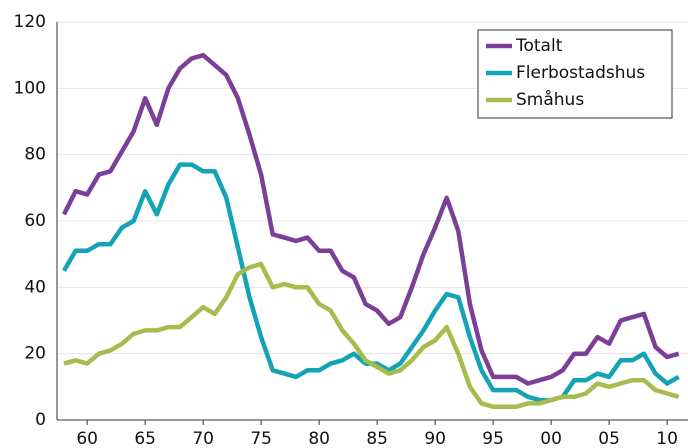  Describe the element at coordinates (35, 354) in the screenshot. I see `y-tick-label: 20` at that location.